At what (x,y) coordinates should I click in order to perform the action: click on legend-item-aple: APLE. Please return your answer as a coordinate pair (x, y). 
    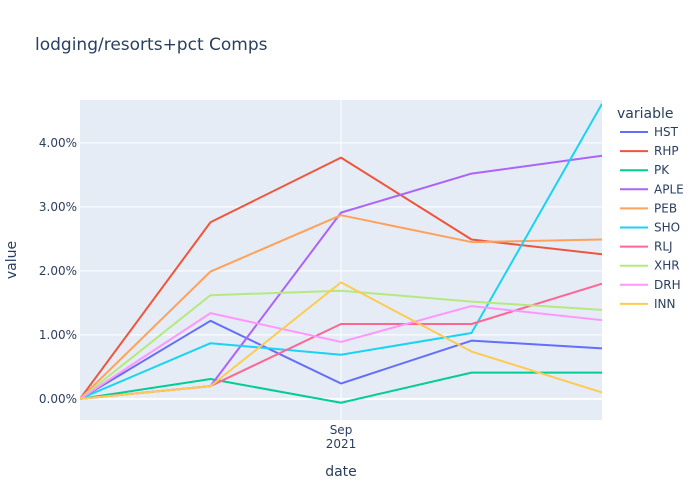
    Looking at the image, I should click on (652, 189).